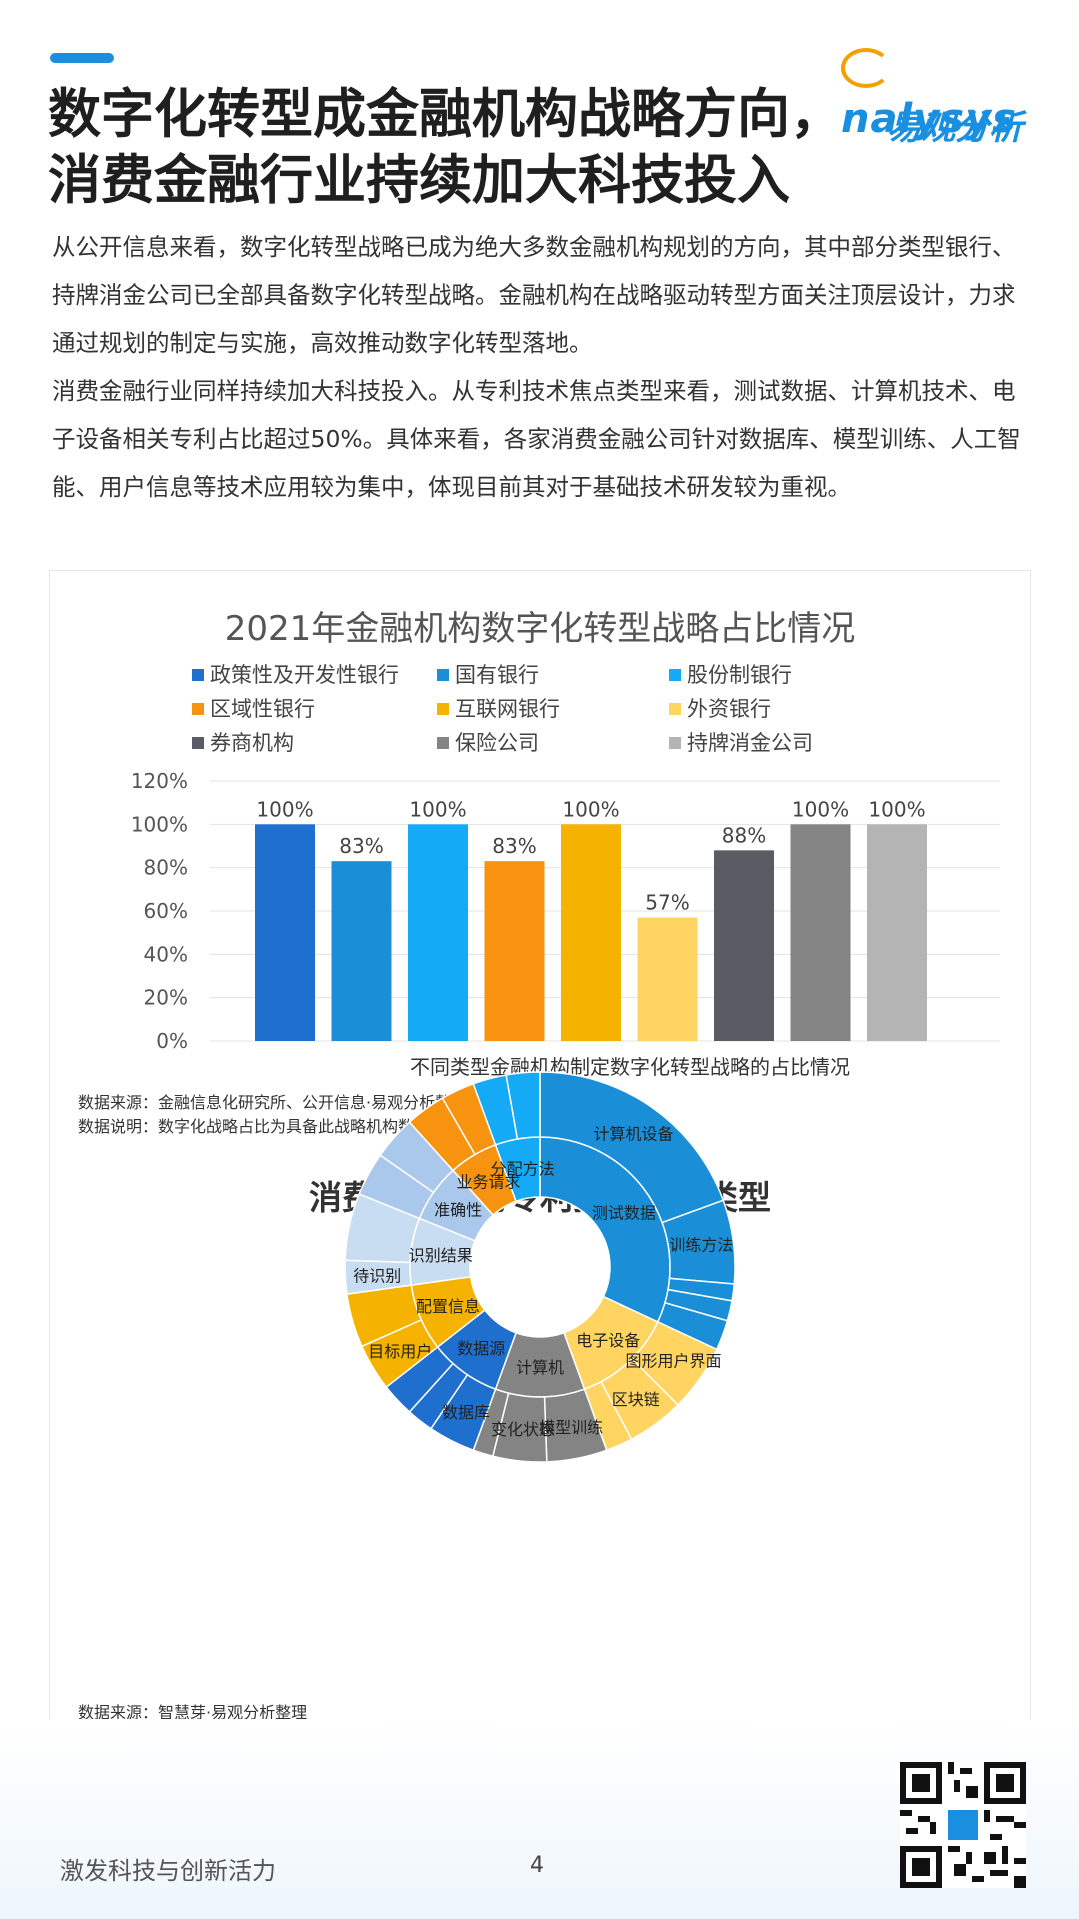 This screenshot has height=1919, width=1079. What do you see at coordinates (481, 1348) in the screenshot?
I see `sunburst-label: 数据源` at bounding box center [481, 1348].